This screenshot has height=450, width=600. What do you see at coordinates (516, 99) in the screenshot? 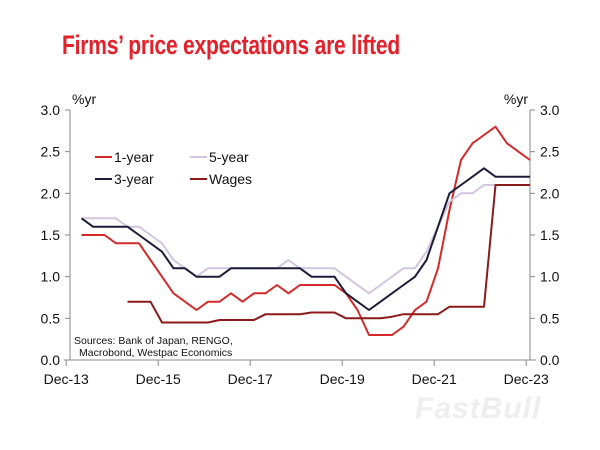
I see `y-axis-label-right: %yr` at bounding box center [516, 99].